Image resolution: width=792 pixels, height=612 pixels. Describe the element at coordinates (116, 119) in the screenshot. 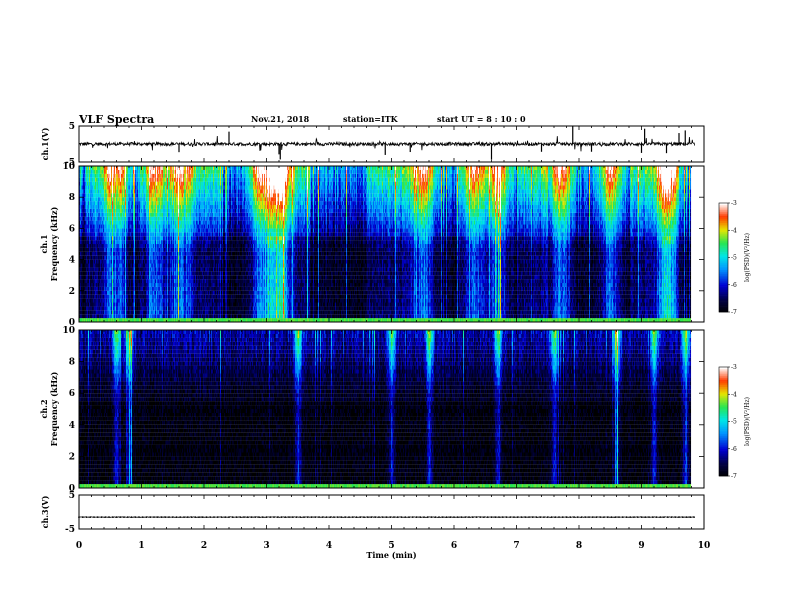

I see `figure-title: VLF Spectra` at that location.